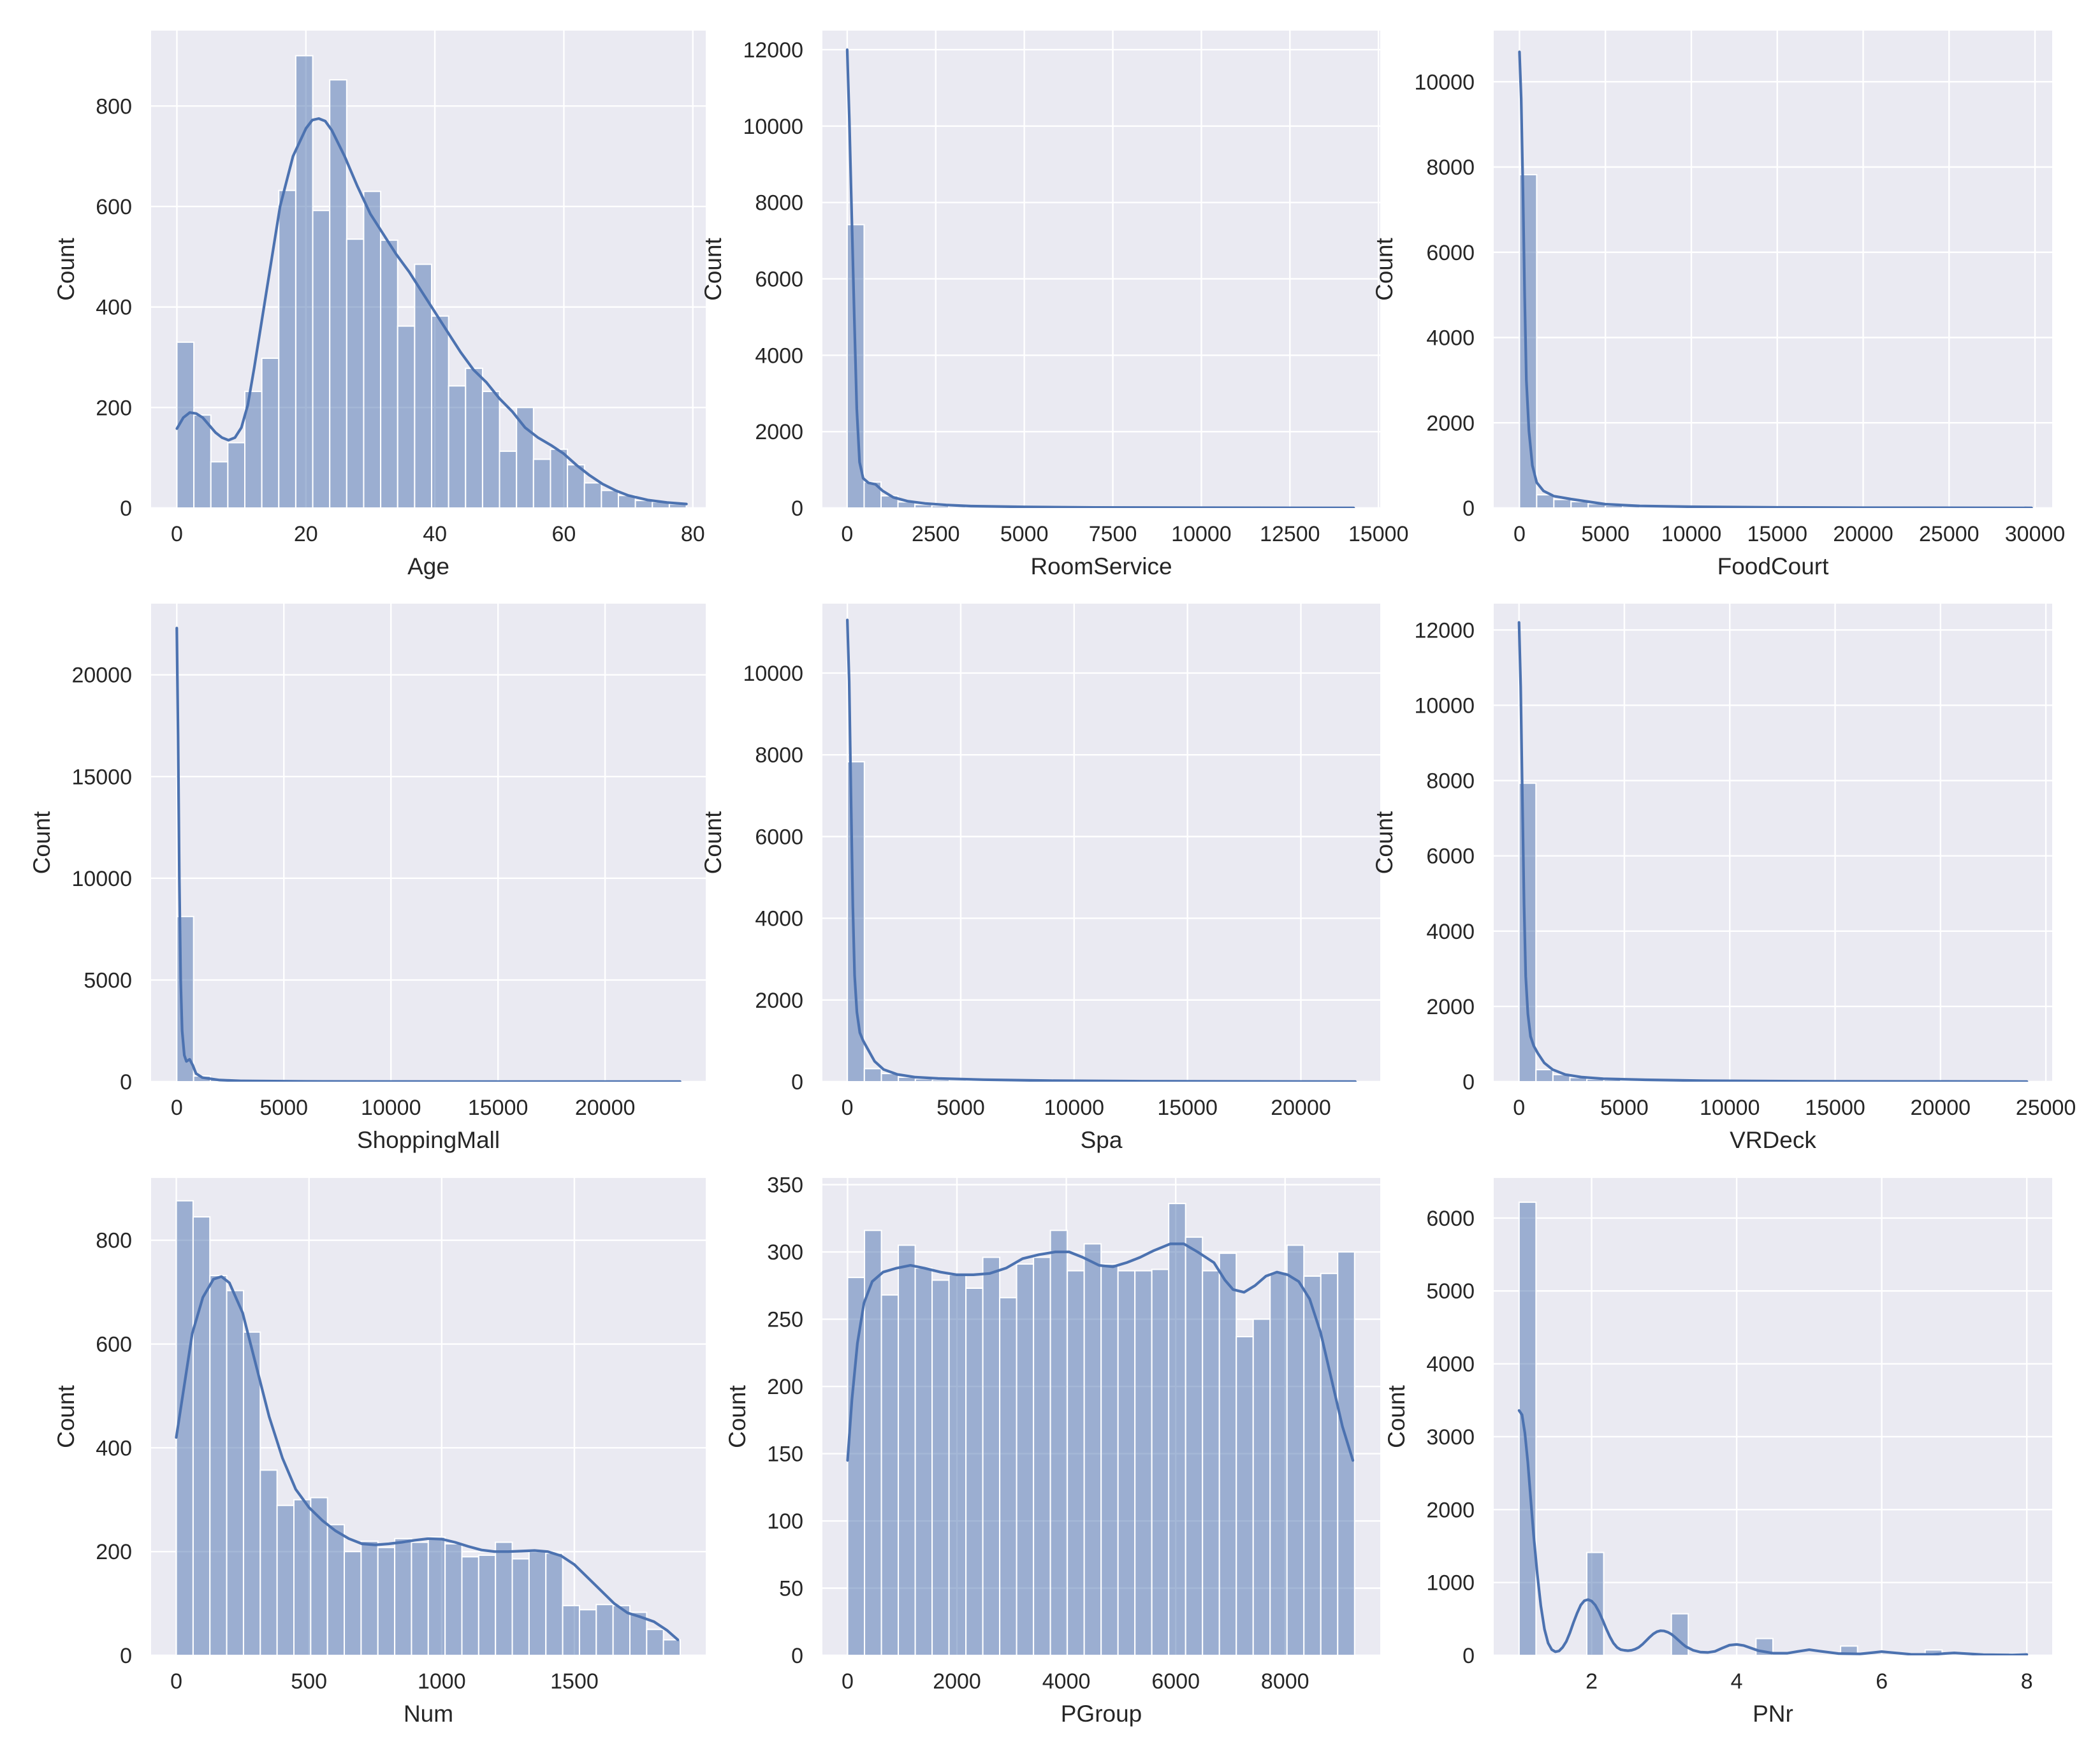 The height and width of the screenshot is (1751, 2100). I want to click on chart-3-kde-line, so click(1775, 279).